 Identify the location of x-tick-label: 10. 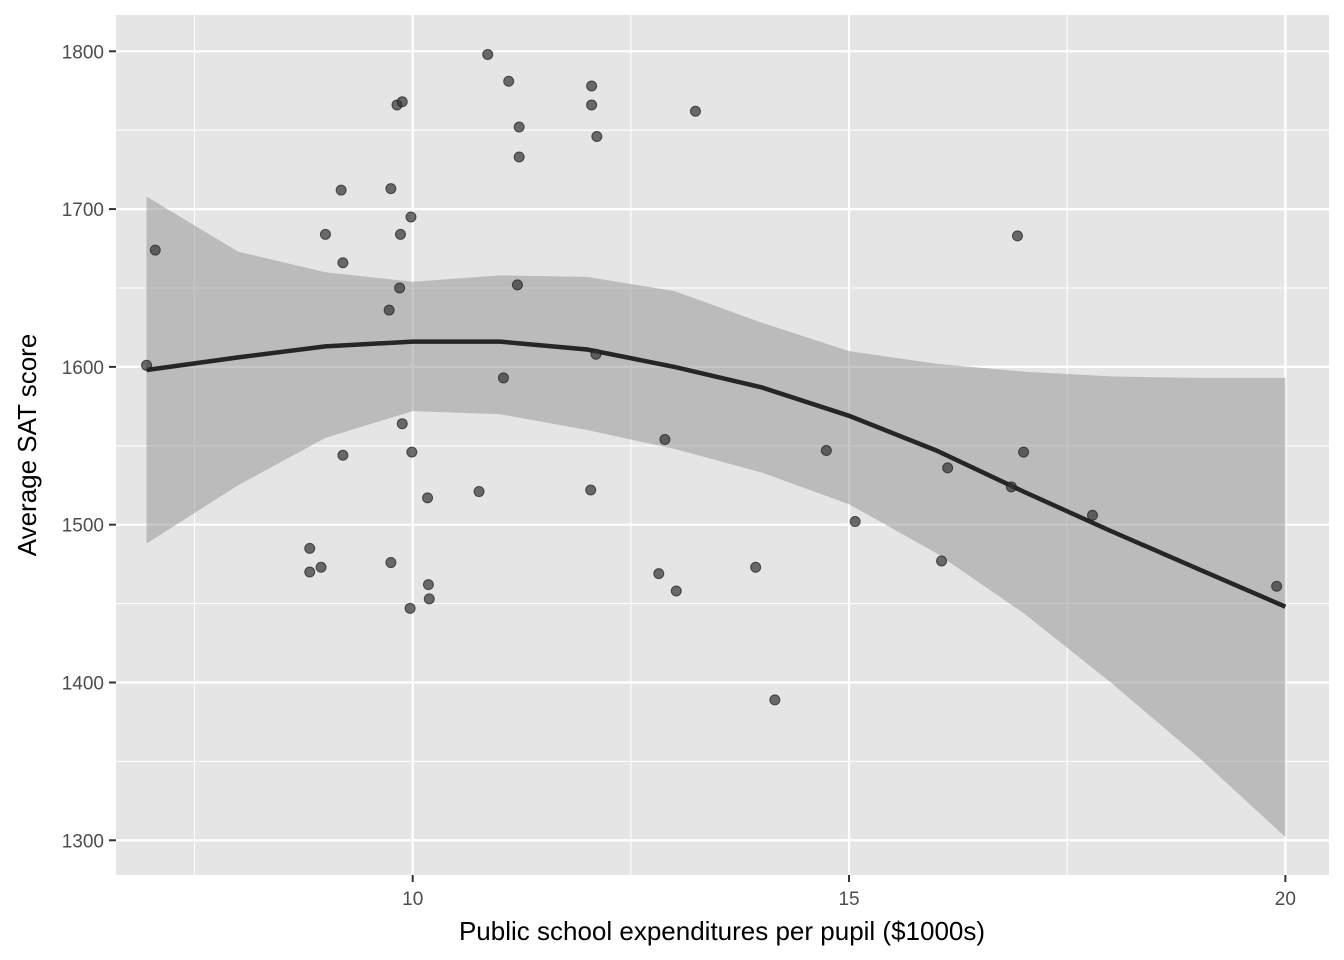
(412, 899).